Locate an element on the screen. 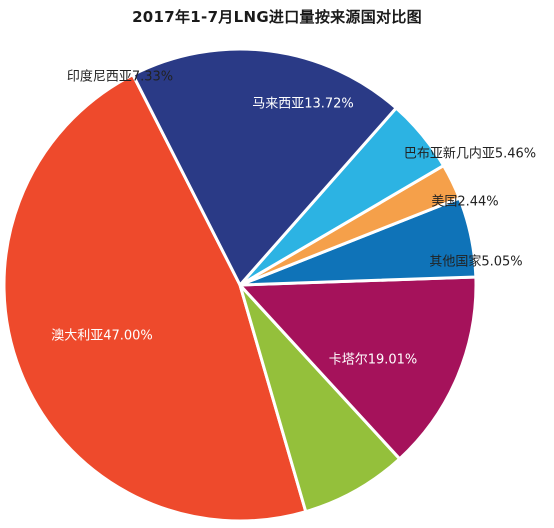 The width and height of the screenshot is (554, 528). slice-label: 澳大利亚47.00% is located at coordinates (102, 336).